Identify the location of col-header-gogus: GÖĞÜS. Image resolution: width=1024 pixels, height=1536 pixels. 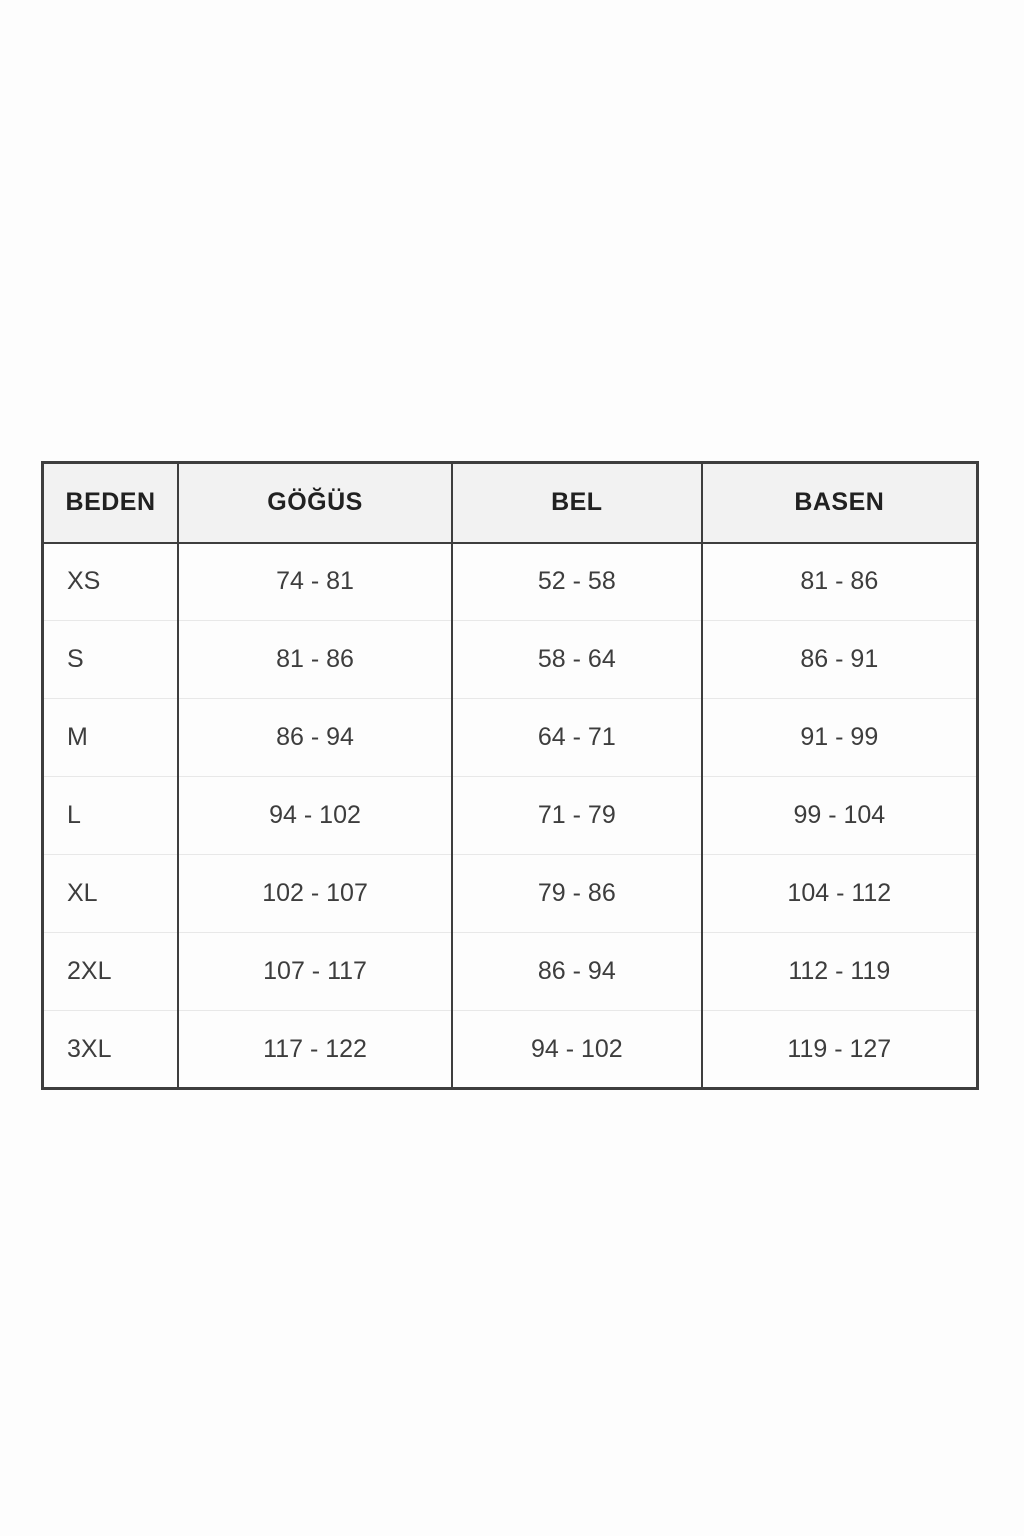
(315, 503).